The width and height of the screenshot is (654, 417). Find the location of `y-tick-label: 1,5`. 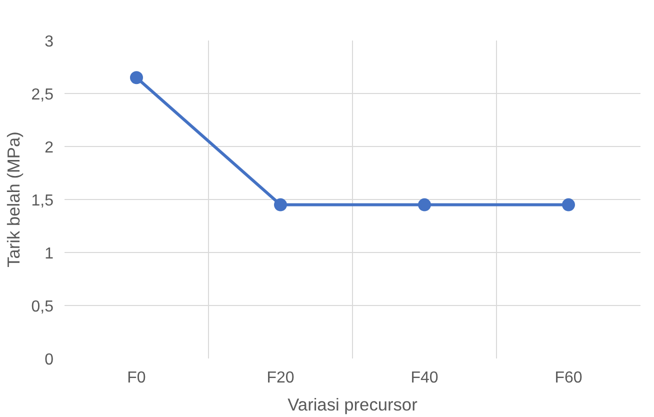

y-tick-label: 1,5 is located at coordinates (42, 201).